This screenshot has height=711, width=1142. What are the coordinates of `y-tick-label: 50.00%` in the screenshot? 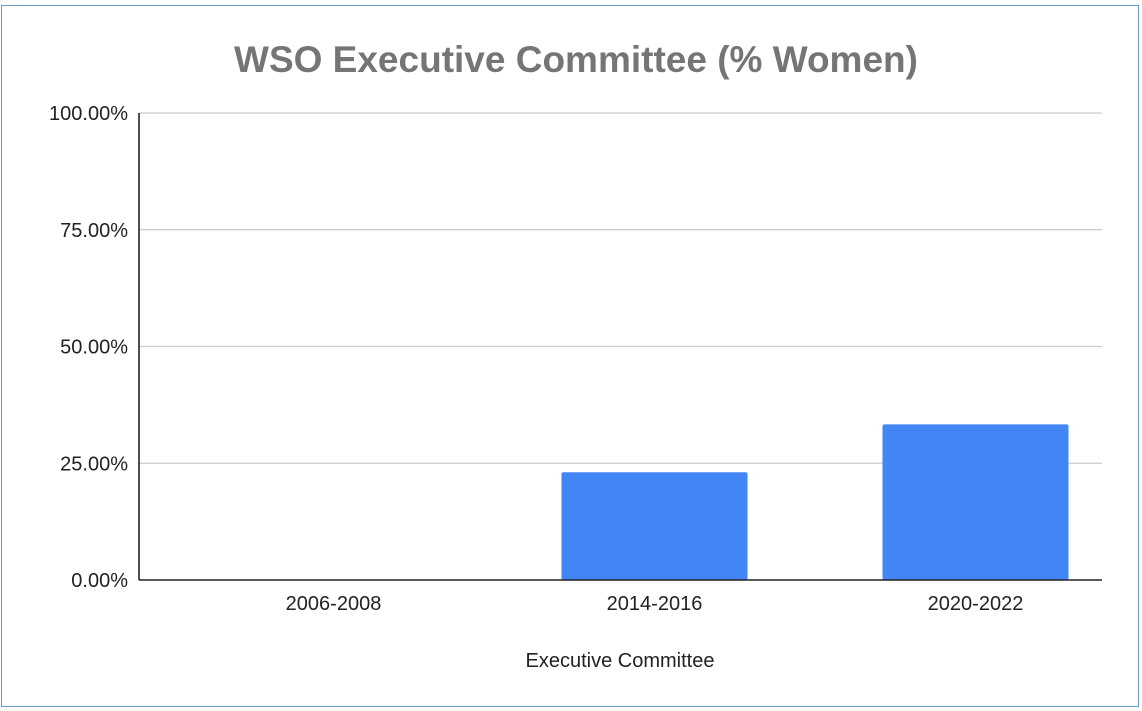 It's located at (94, 348).